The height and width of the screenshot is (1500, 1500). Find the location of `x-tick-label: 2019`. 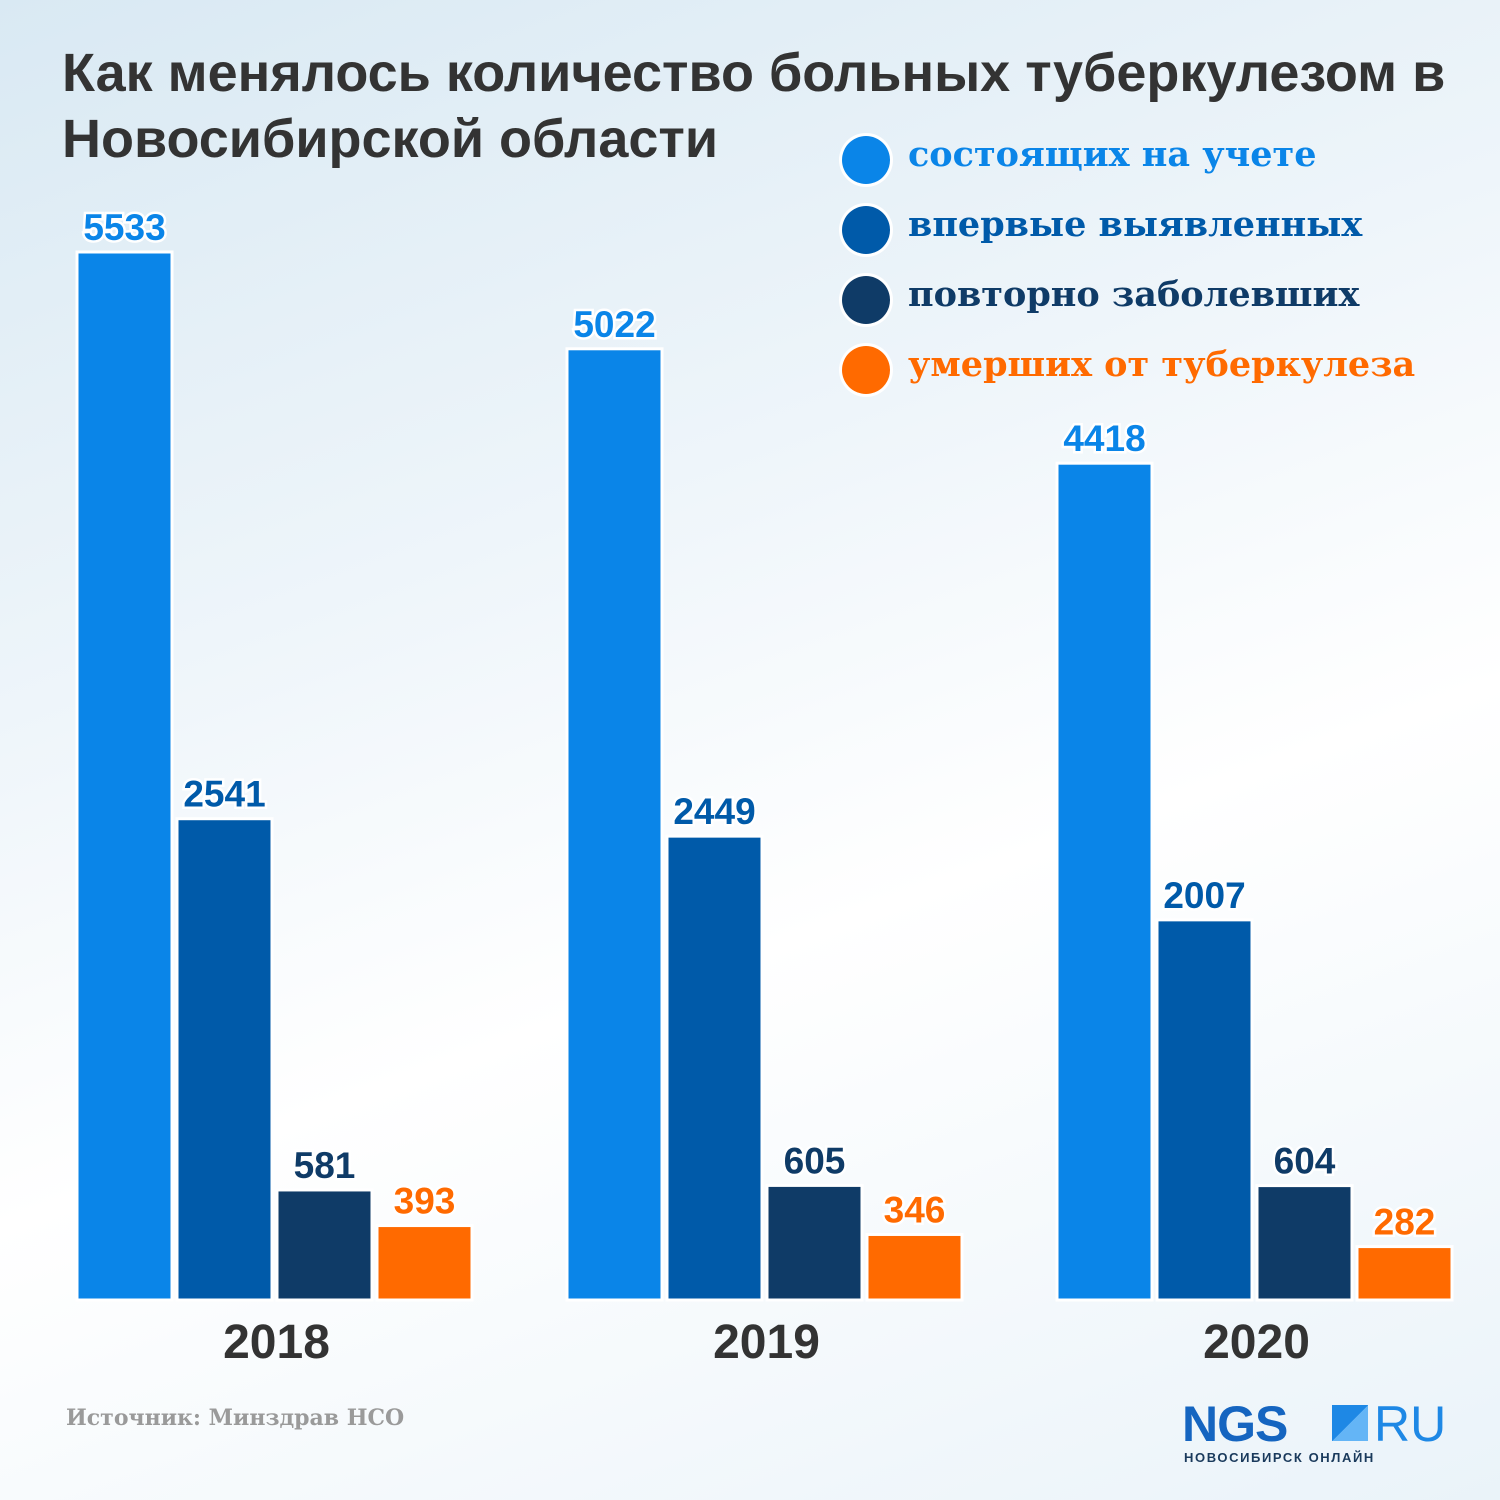

x-tick-label: 2019 is located at coordinates (766, 1342).